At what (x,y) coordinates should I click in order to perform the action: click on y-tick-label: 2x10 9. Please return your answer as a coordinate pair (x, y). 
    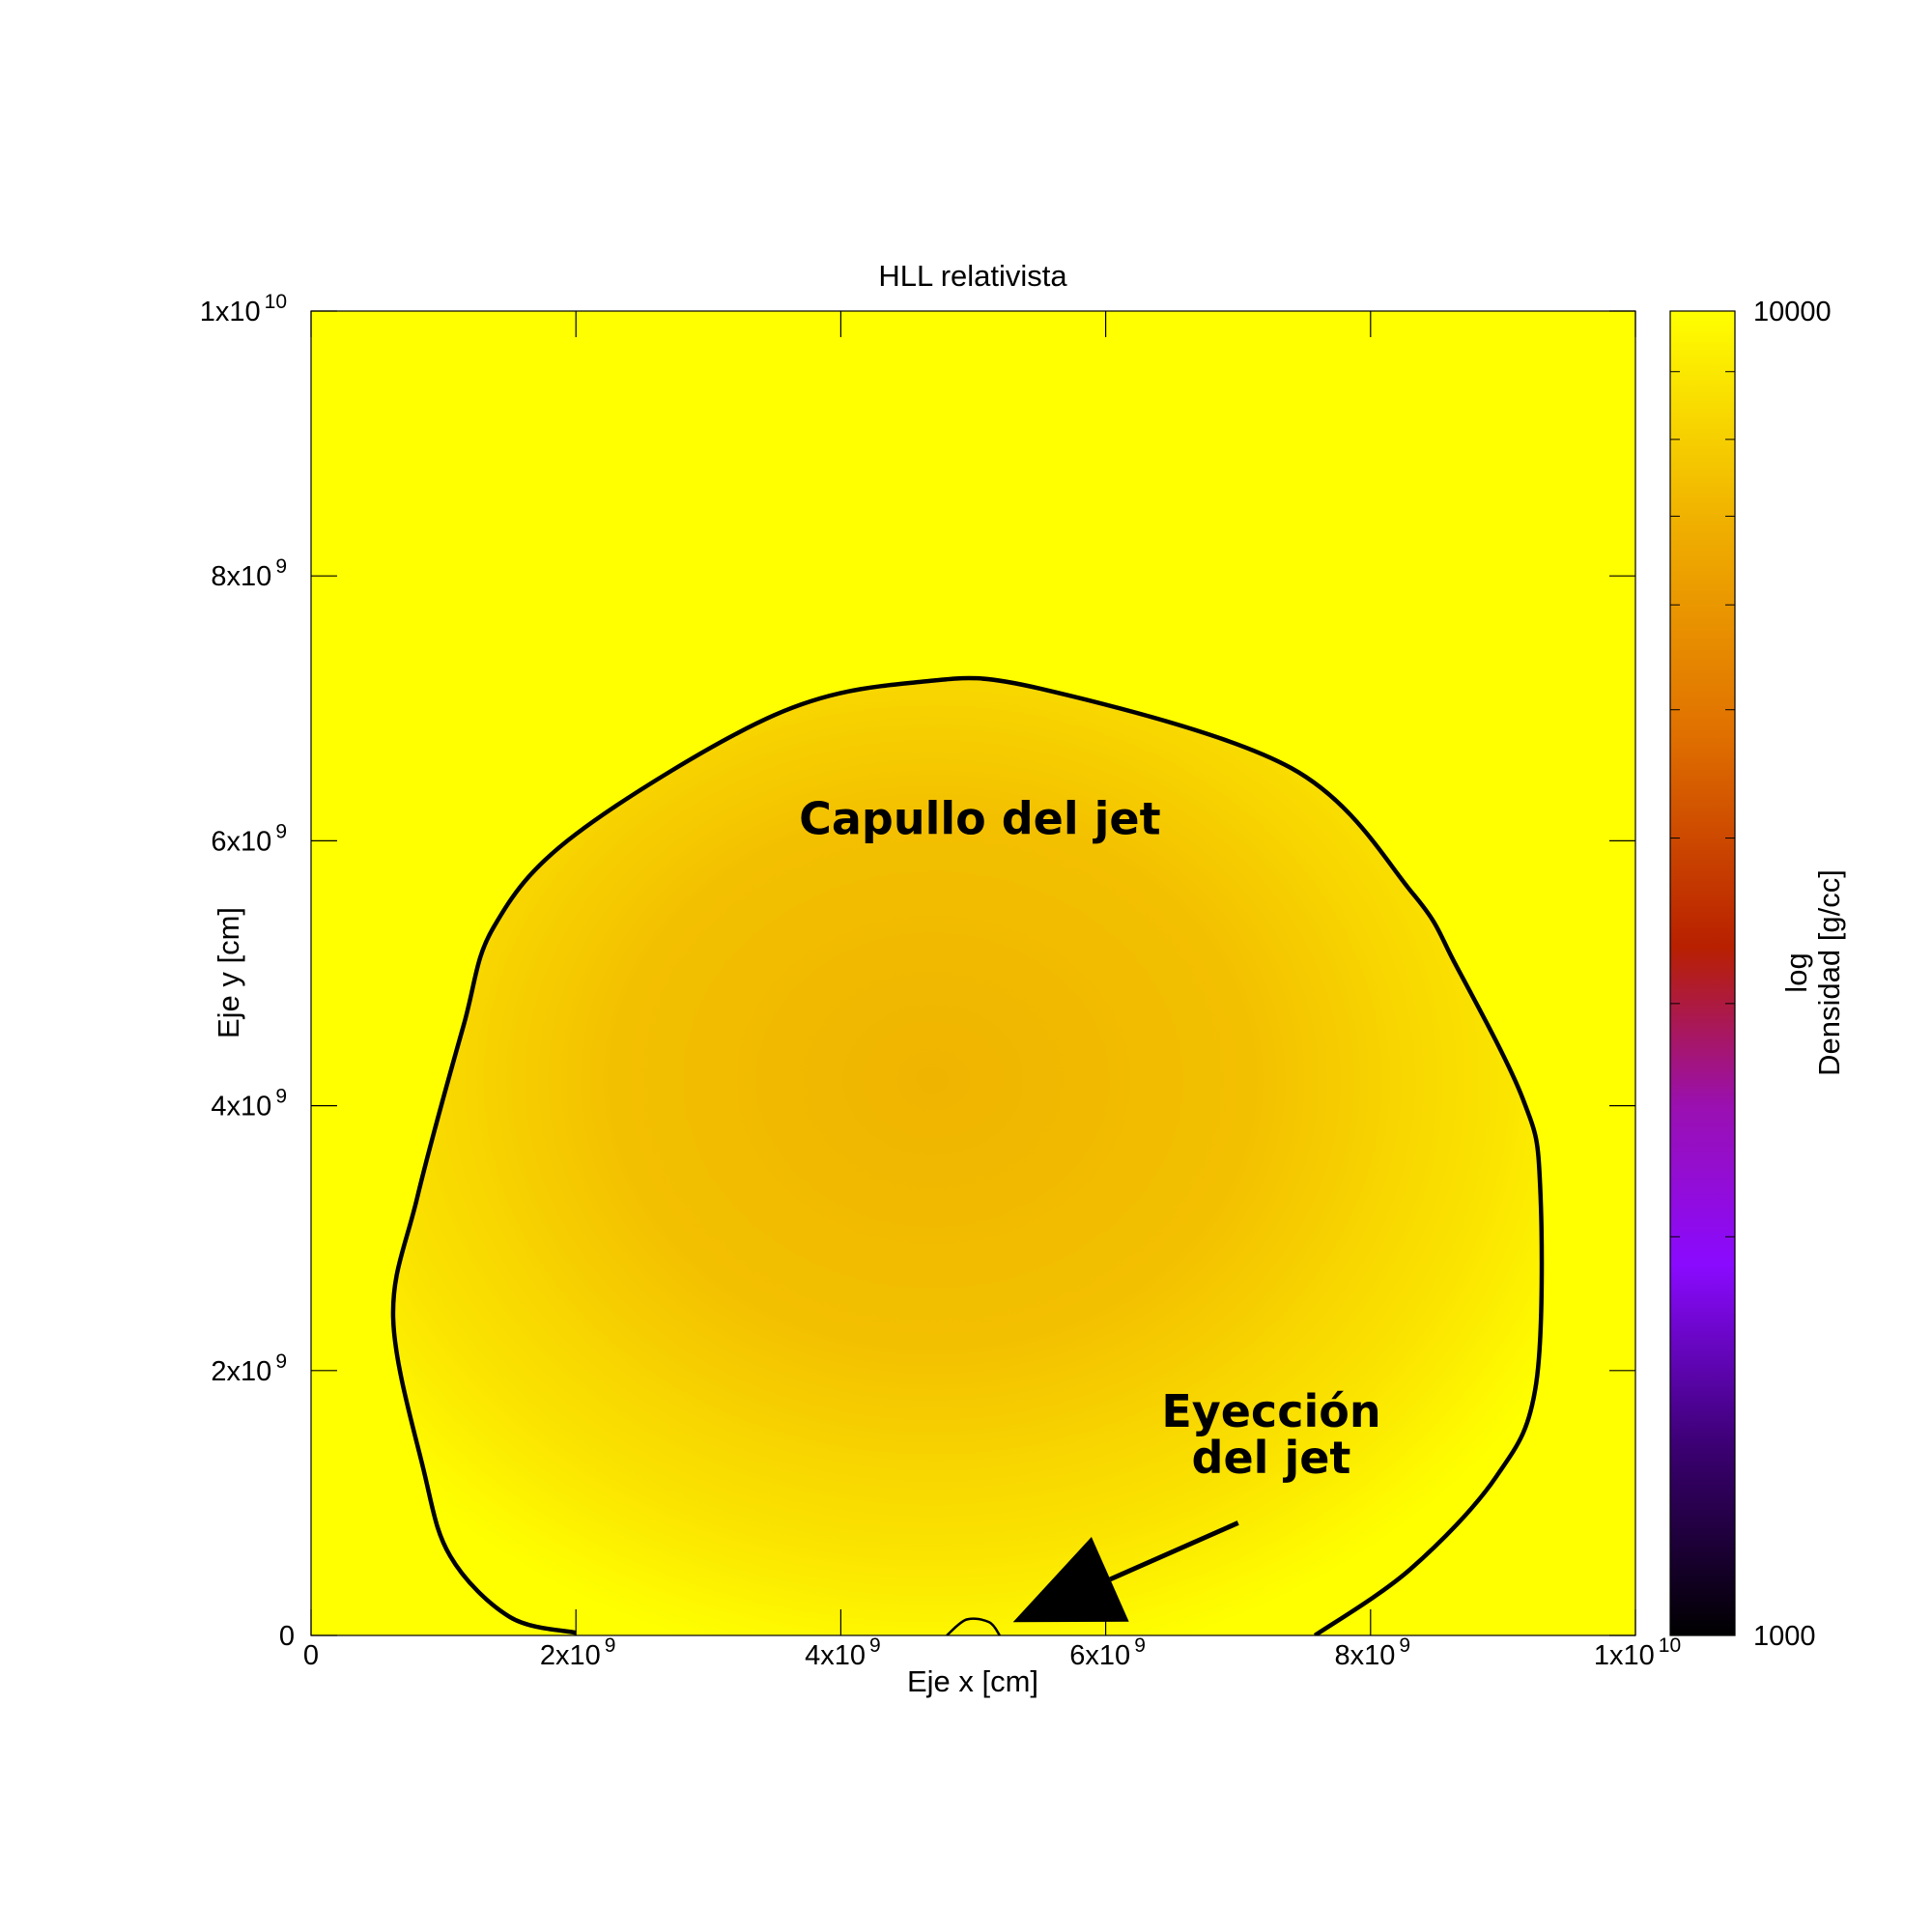
    Looking at the image, I should click on (249, 1368).